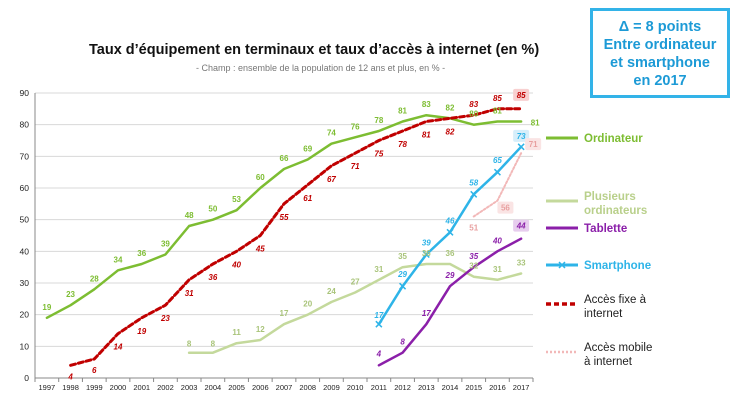  I want to click on y-tick-label: 10, so click(25, 346).